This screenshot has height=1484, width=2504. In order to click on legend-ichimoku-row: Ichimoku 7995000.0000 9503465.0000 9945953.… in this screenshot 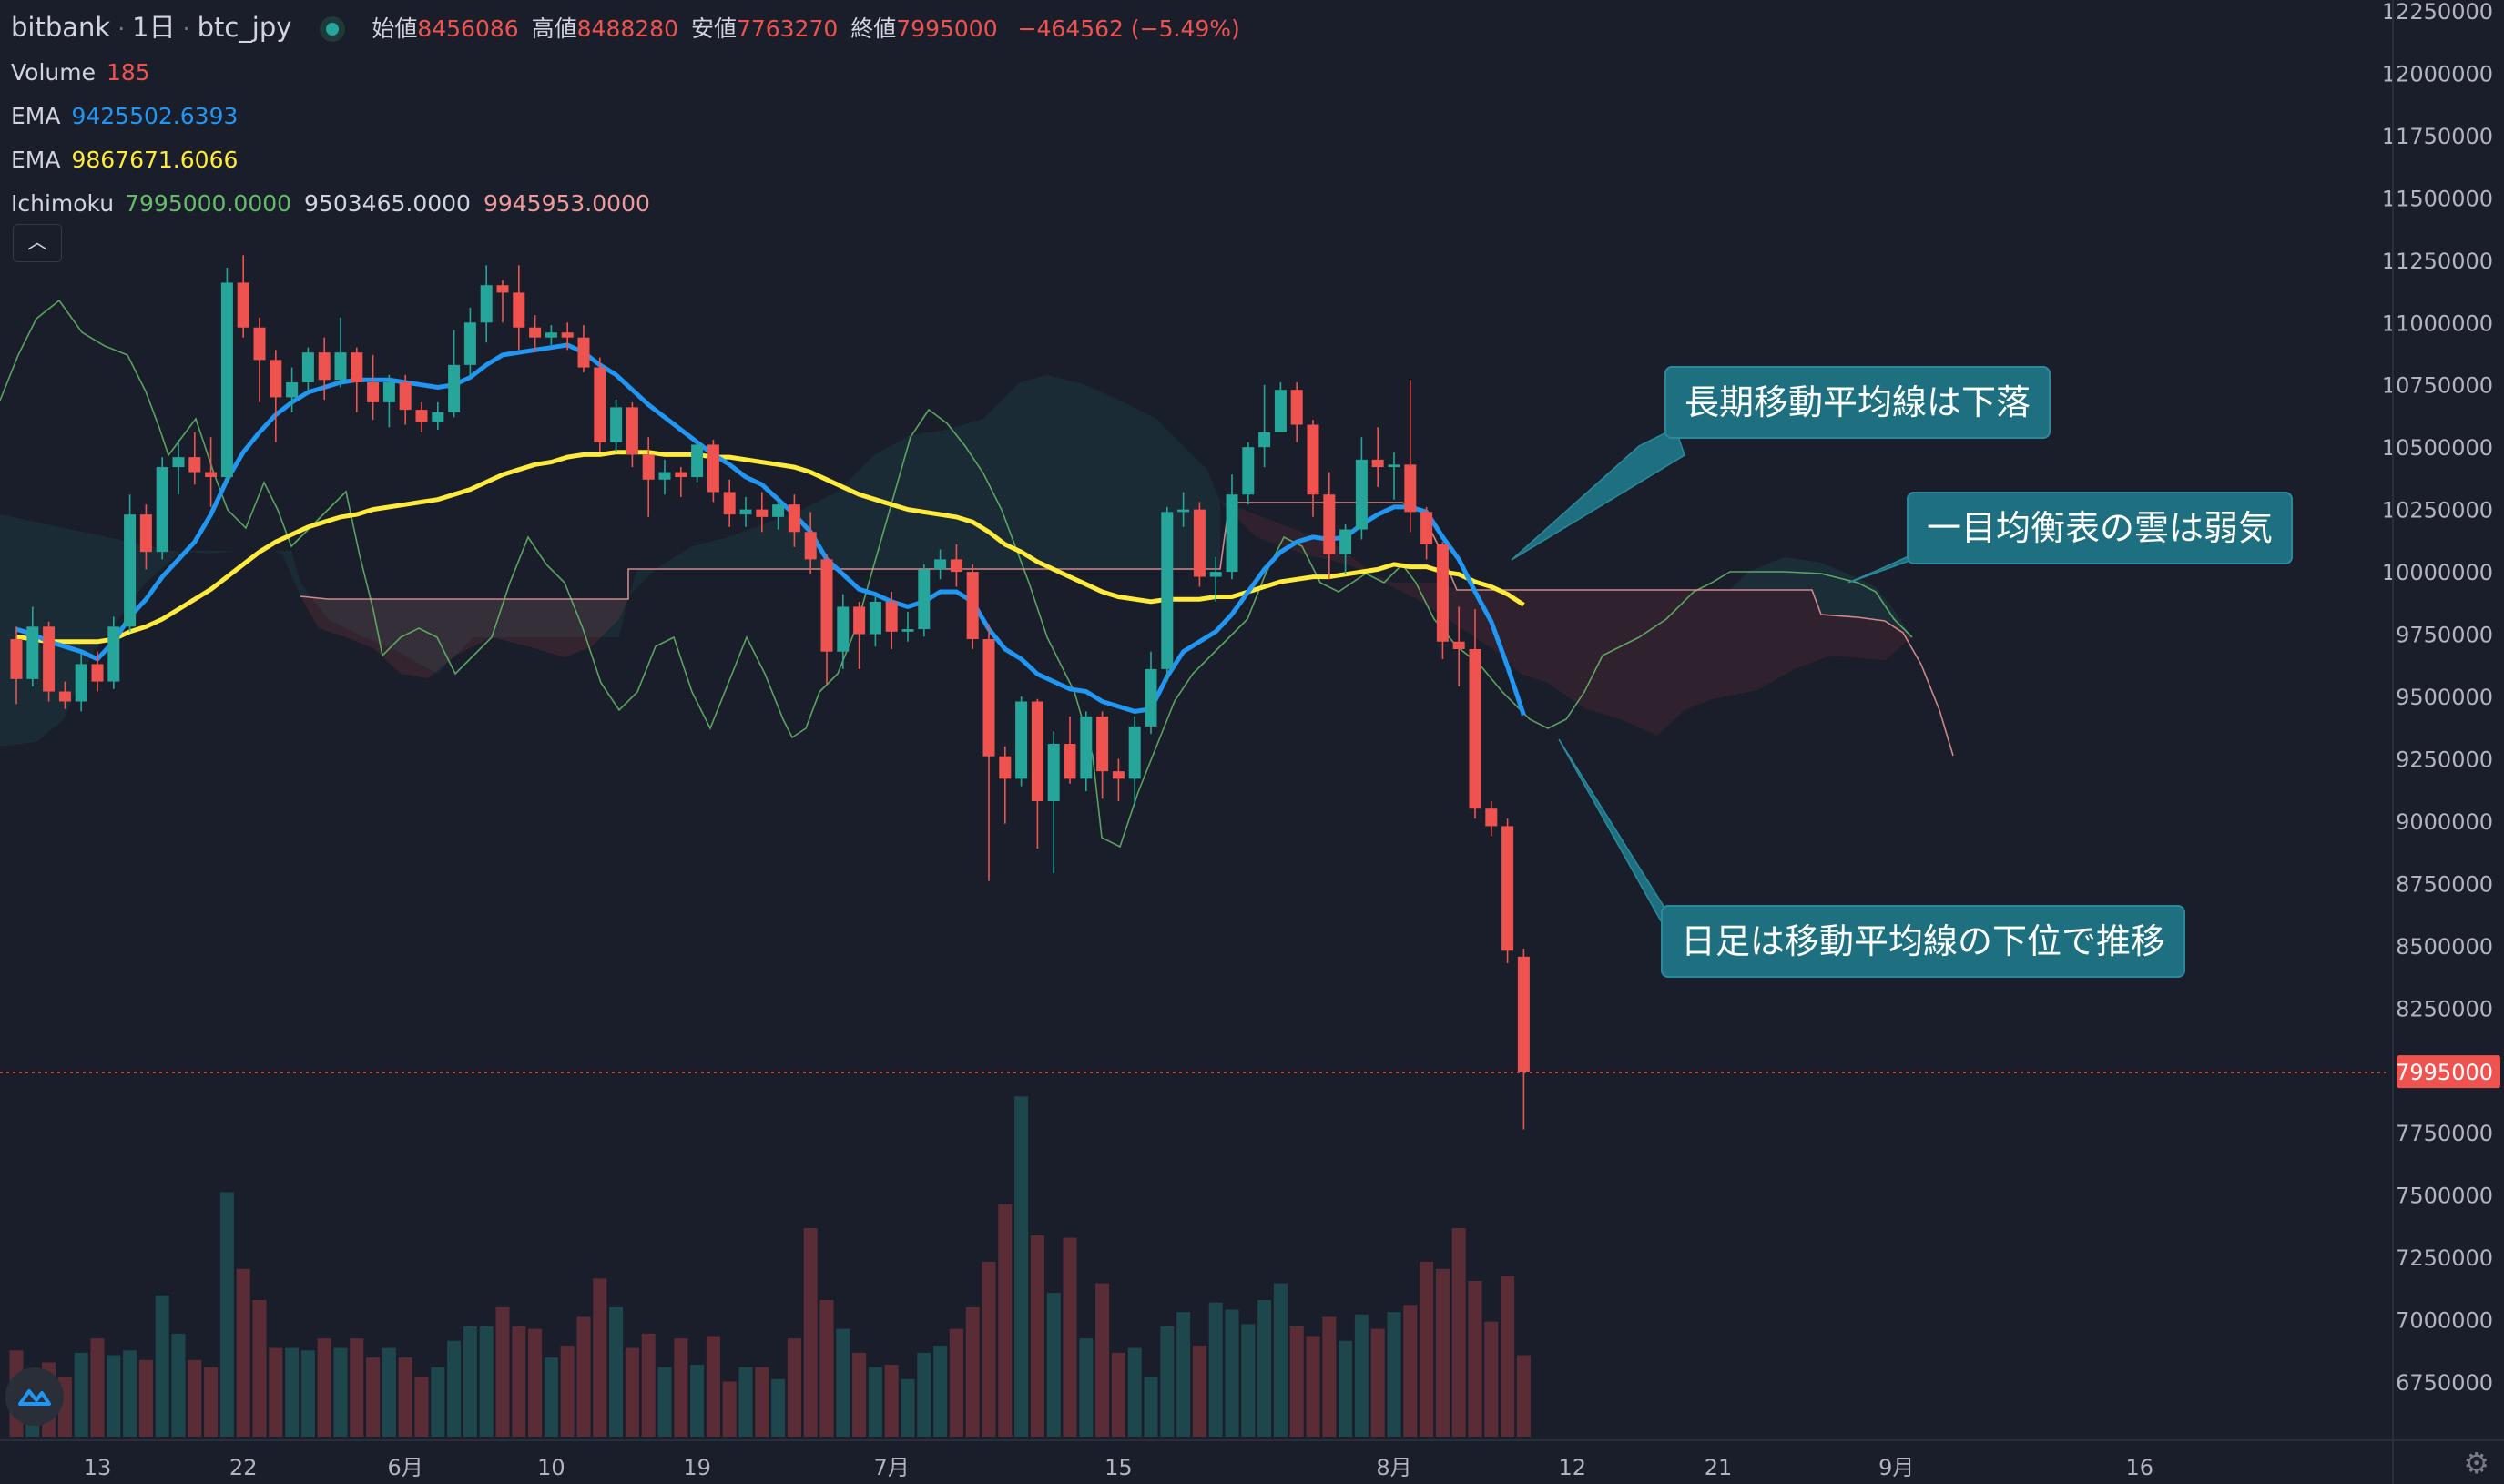, I will do `click(625, 204)`.